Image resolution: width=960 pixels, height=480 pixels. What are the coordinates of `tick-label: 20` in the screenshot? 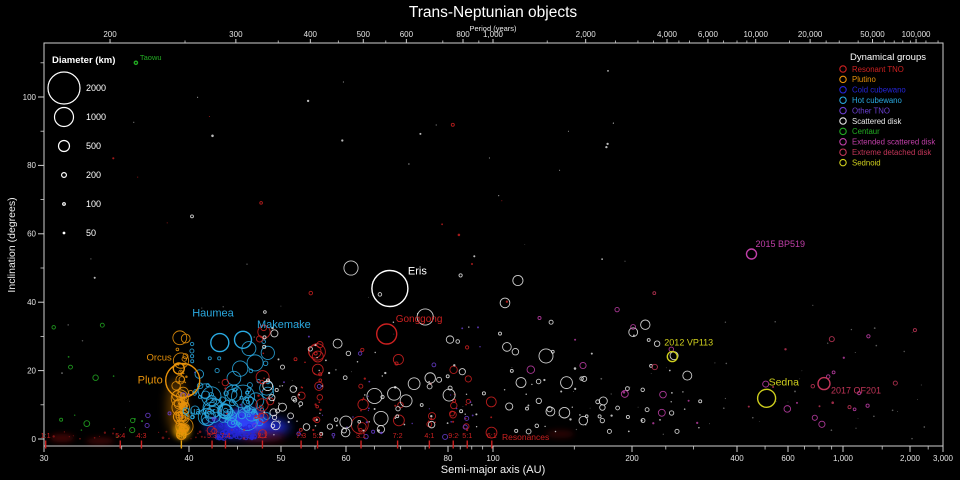 It's located at (31, 370).